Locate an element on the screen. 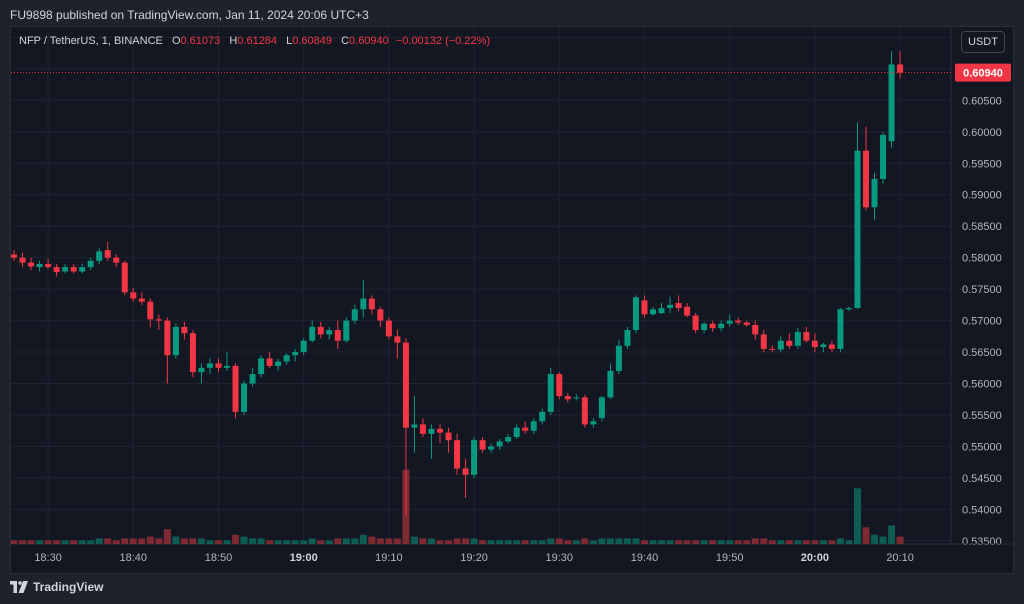  y-tick-label: 0.57500 is located at coordinates (982, 290).